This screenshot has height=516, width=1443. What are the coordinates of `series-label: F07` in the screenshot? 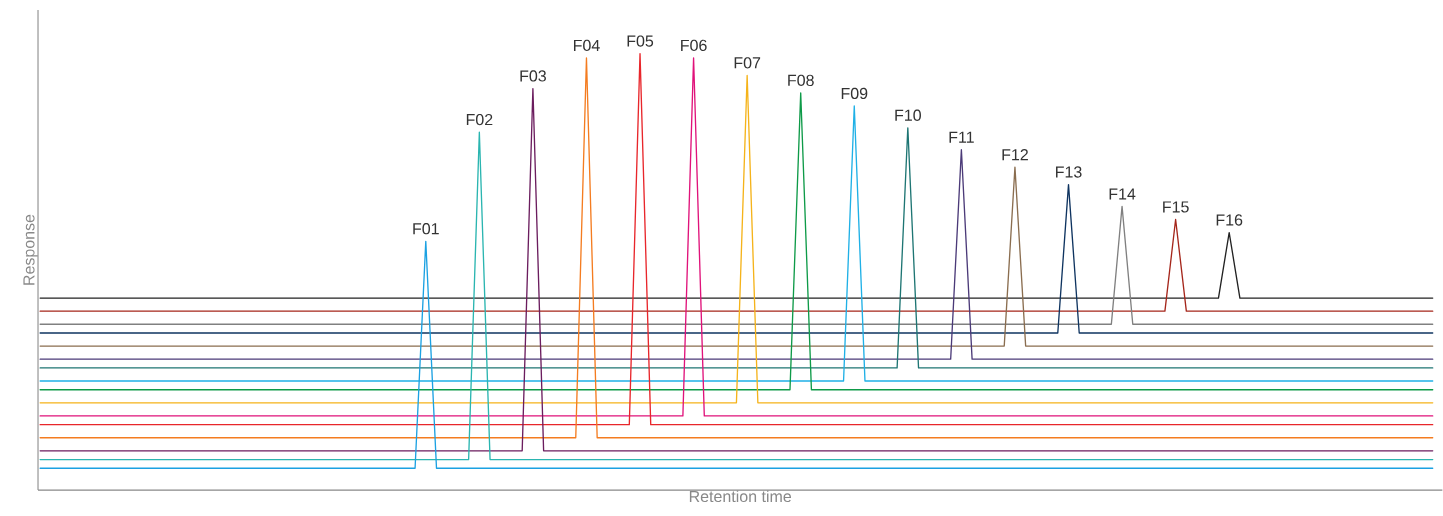 It's located at (747, 63).